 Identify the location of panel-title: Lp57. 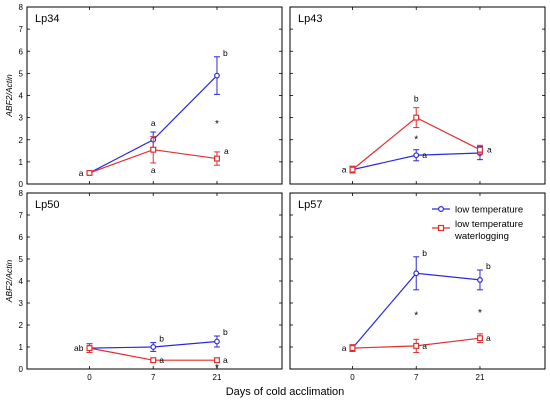
(310, 205).